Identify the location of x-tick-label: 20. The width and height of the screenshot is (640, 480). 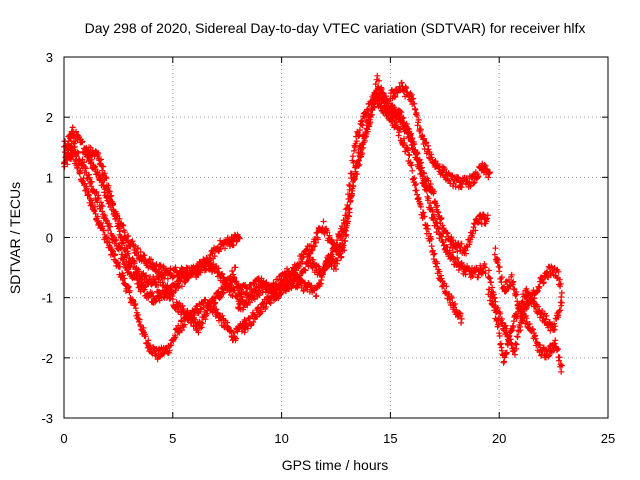
(499, 438).